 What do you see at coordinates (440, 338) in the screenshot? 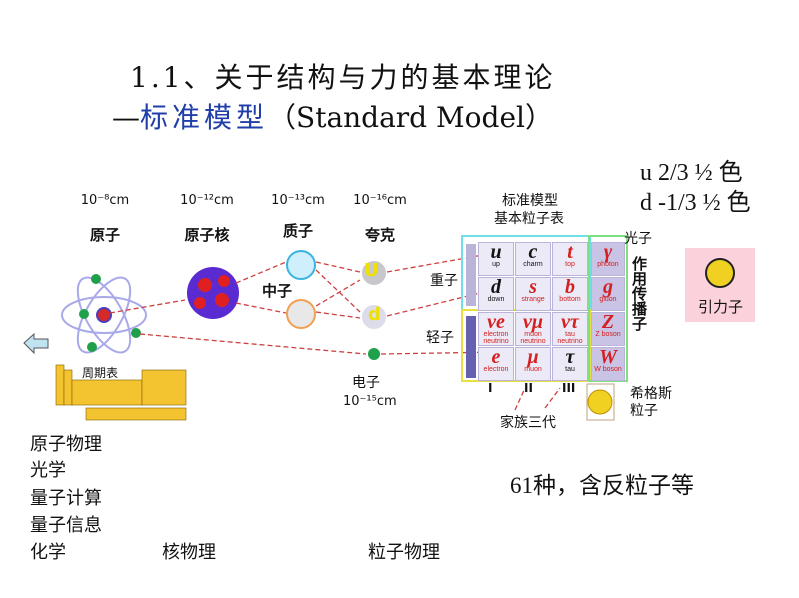
I see `label-lepton: 轻子` at bounding box center [440, 338].